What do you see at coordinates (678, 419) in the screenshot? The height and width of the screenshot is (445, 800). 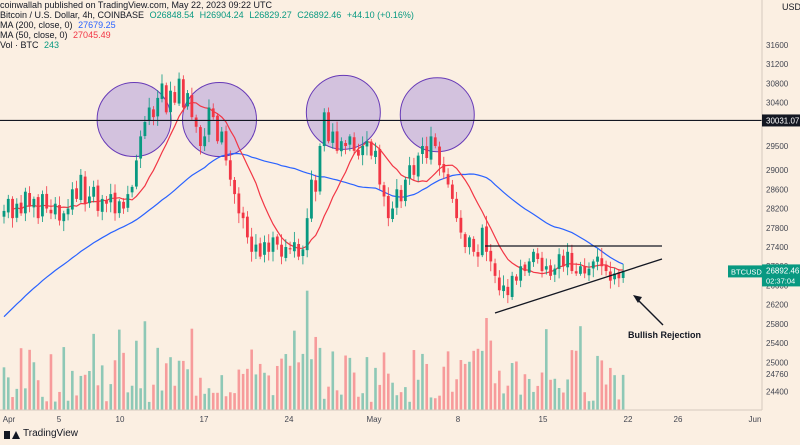 I see `time-tick-label: 26` at bounding box center [678, 419].